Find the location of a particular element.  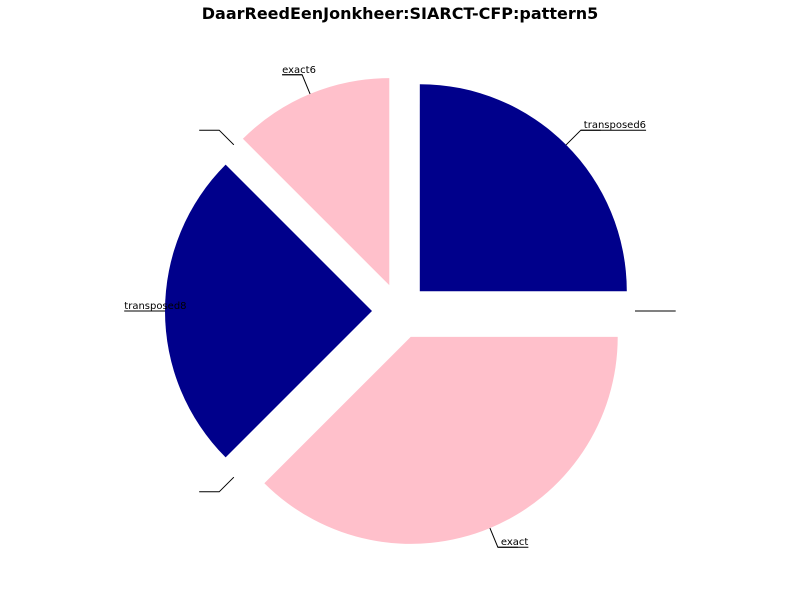

slice-label: exact6 is located at coordinates (299, 70).